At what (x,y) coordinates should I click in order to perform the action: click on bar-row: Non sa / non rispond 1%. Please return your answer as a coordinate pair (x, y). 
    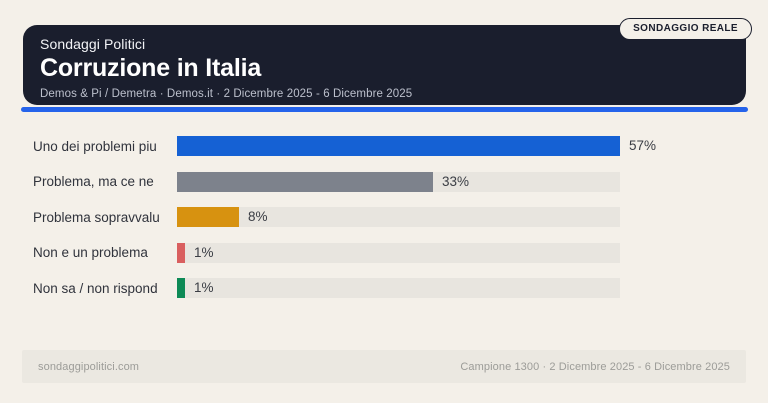
    Looking at the image, I should click on (384, 288).